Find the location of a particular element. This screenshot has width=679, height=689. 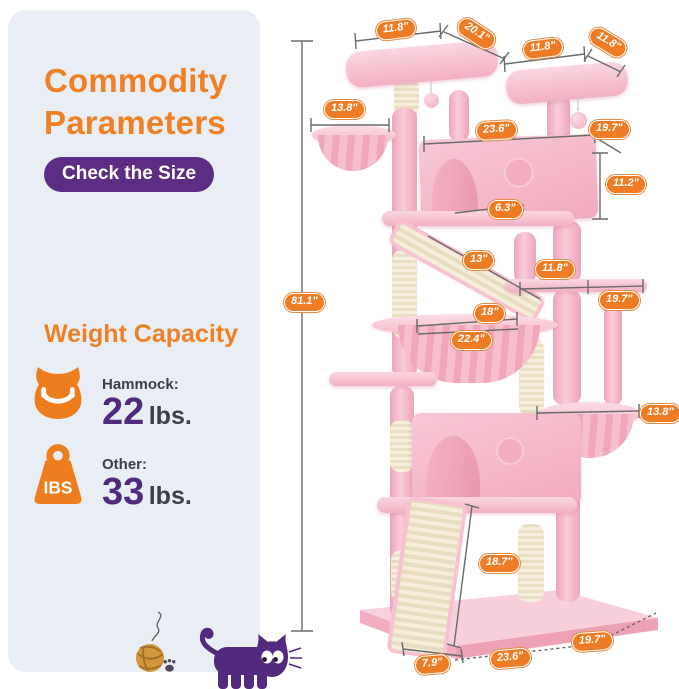

dimension-pill-top-right-platform-depth: 11.8" is located at coordinates (608, 42).